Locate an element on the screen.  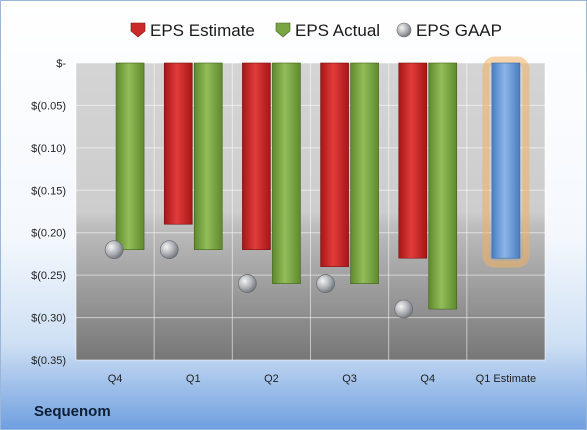
y-tick-label: $(0.10) is located at coordinates (48, 149).